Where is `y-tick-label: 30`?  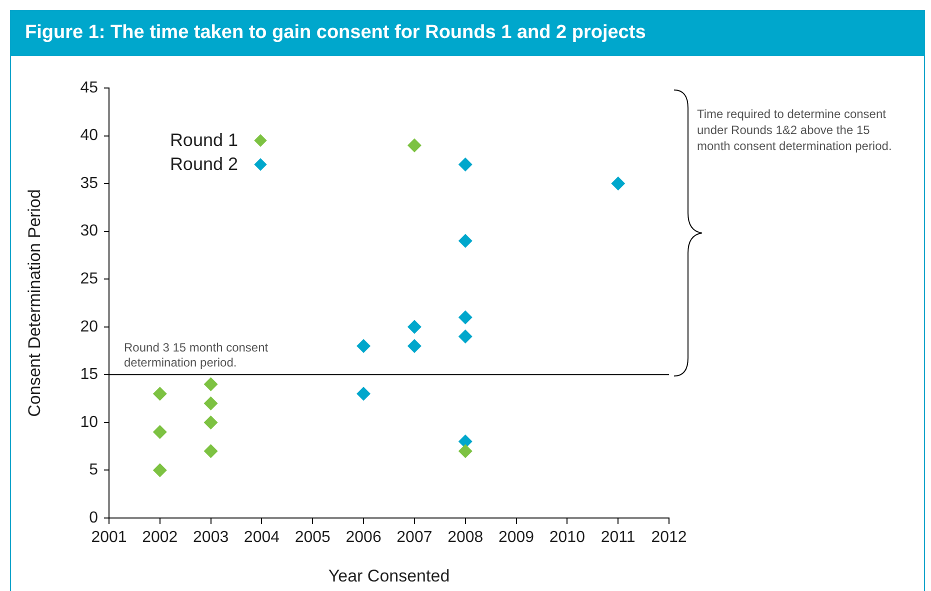
y-tick-label: 30 is located at coordinates (89, 231).